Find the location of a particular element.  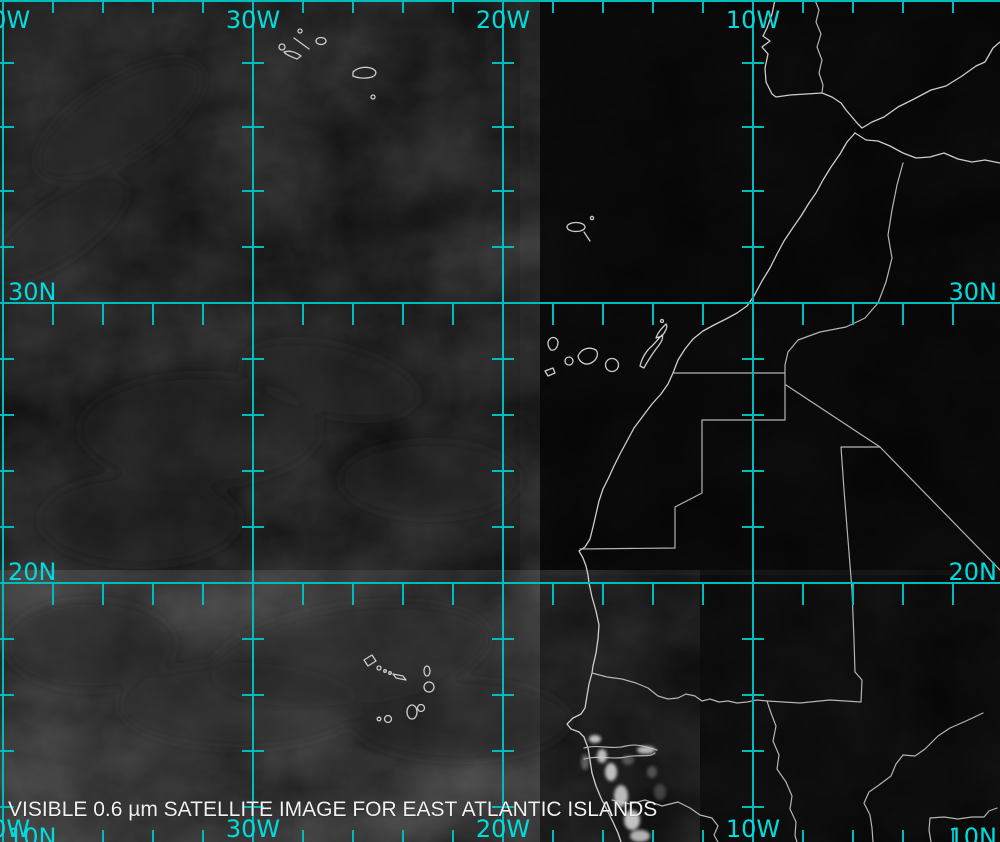

algeria-mauritania-border is located at coordinates (833, 416).